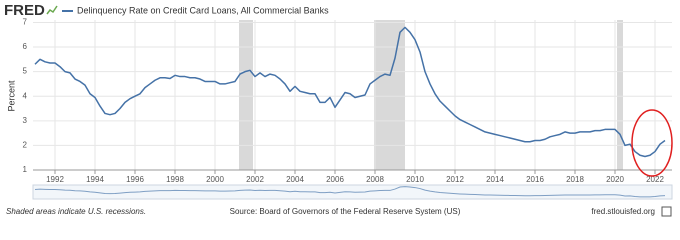  Describe the element at coordinates (495, 179) in the screenshot. I see `x-tick-label: 2014` at that location.